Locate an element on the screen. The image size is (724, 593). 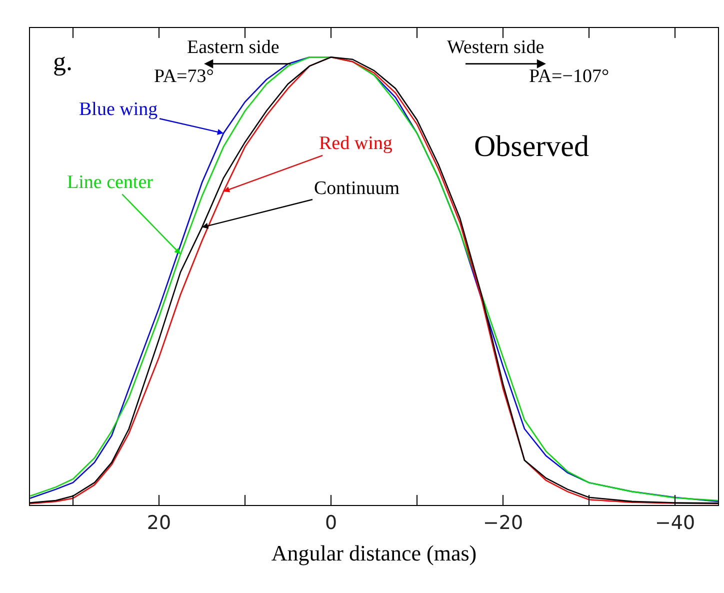
annotation: g. is located at coordinates (62, 61).